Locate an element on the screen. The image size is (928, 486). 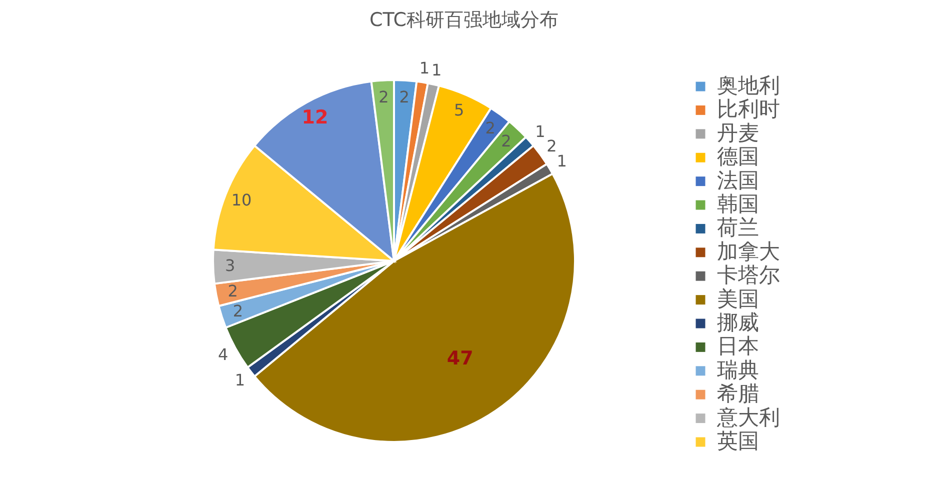
legend-label: 法国 is located at coordinates (738, 180).